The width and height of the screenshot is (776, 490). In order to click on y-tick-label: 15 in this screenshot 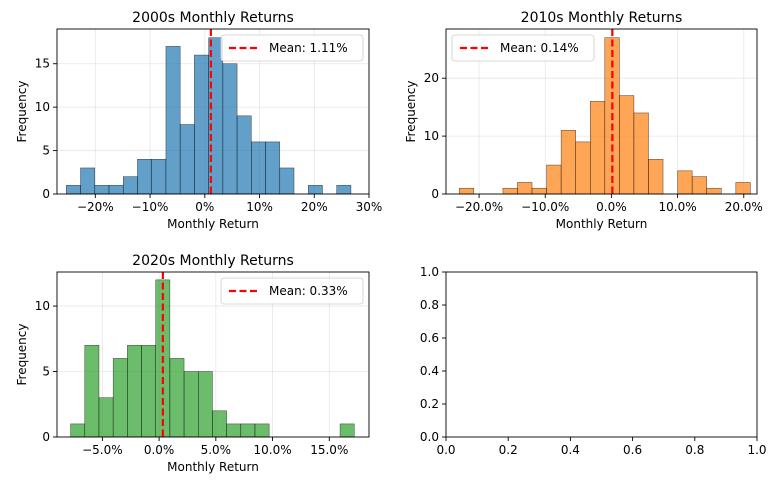, I will do `click(42, 64)`.